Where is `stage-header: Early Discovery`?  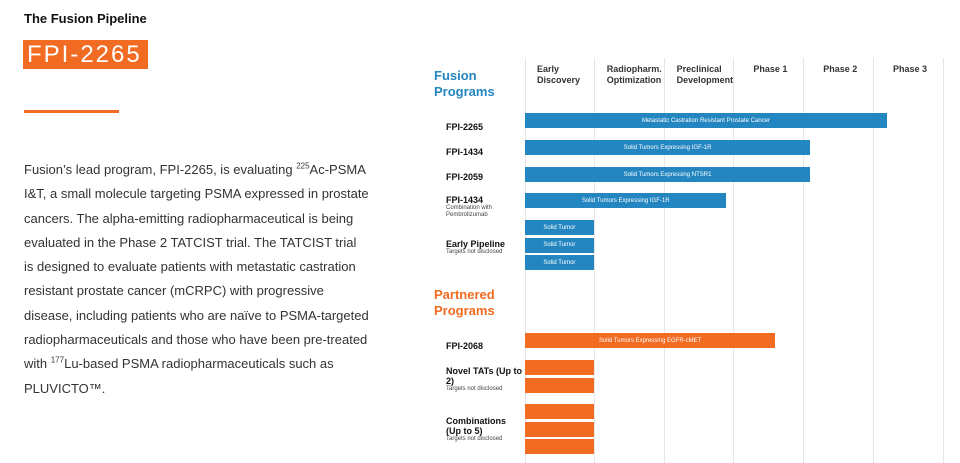 stage-header: Early Discovery is located at coordinates (559, 74).